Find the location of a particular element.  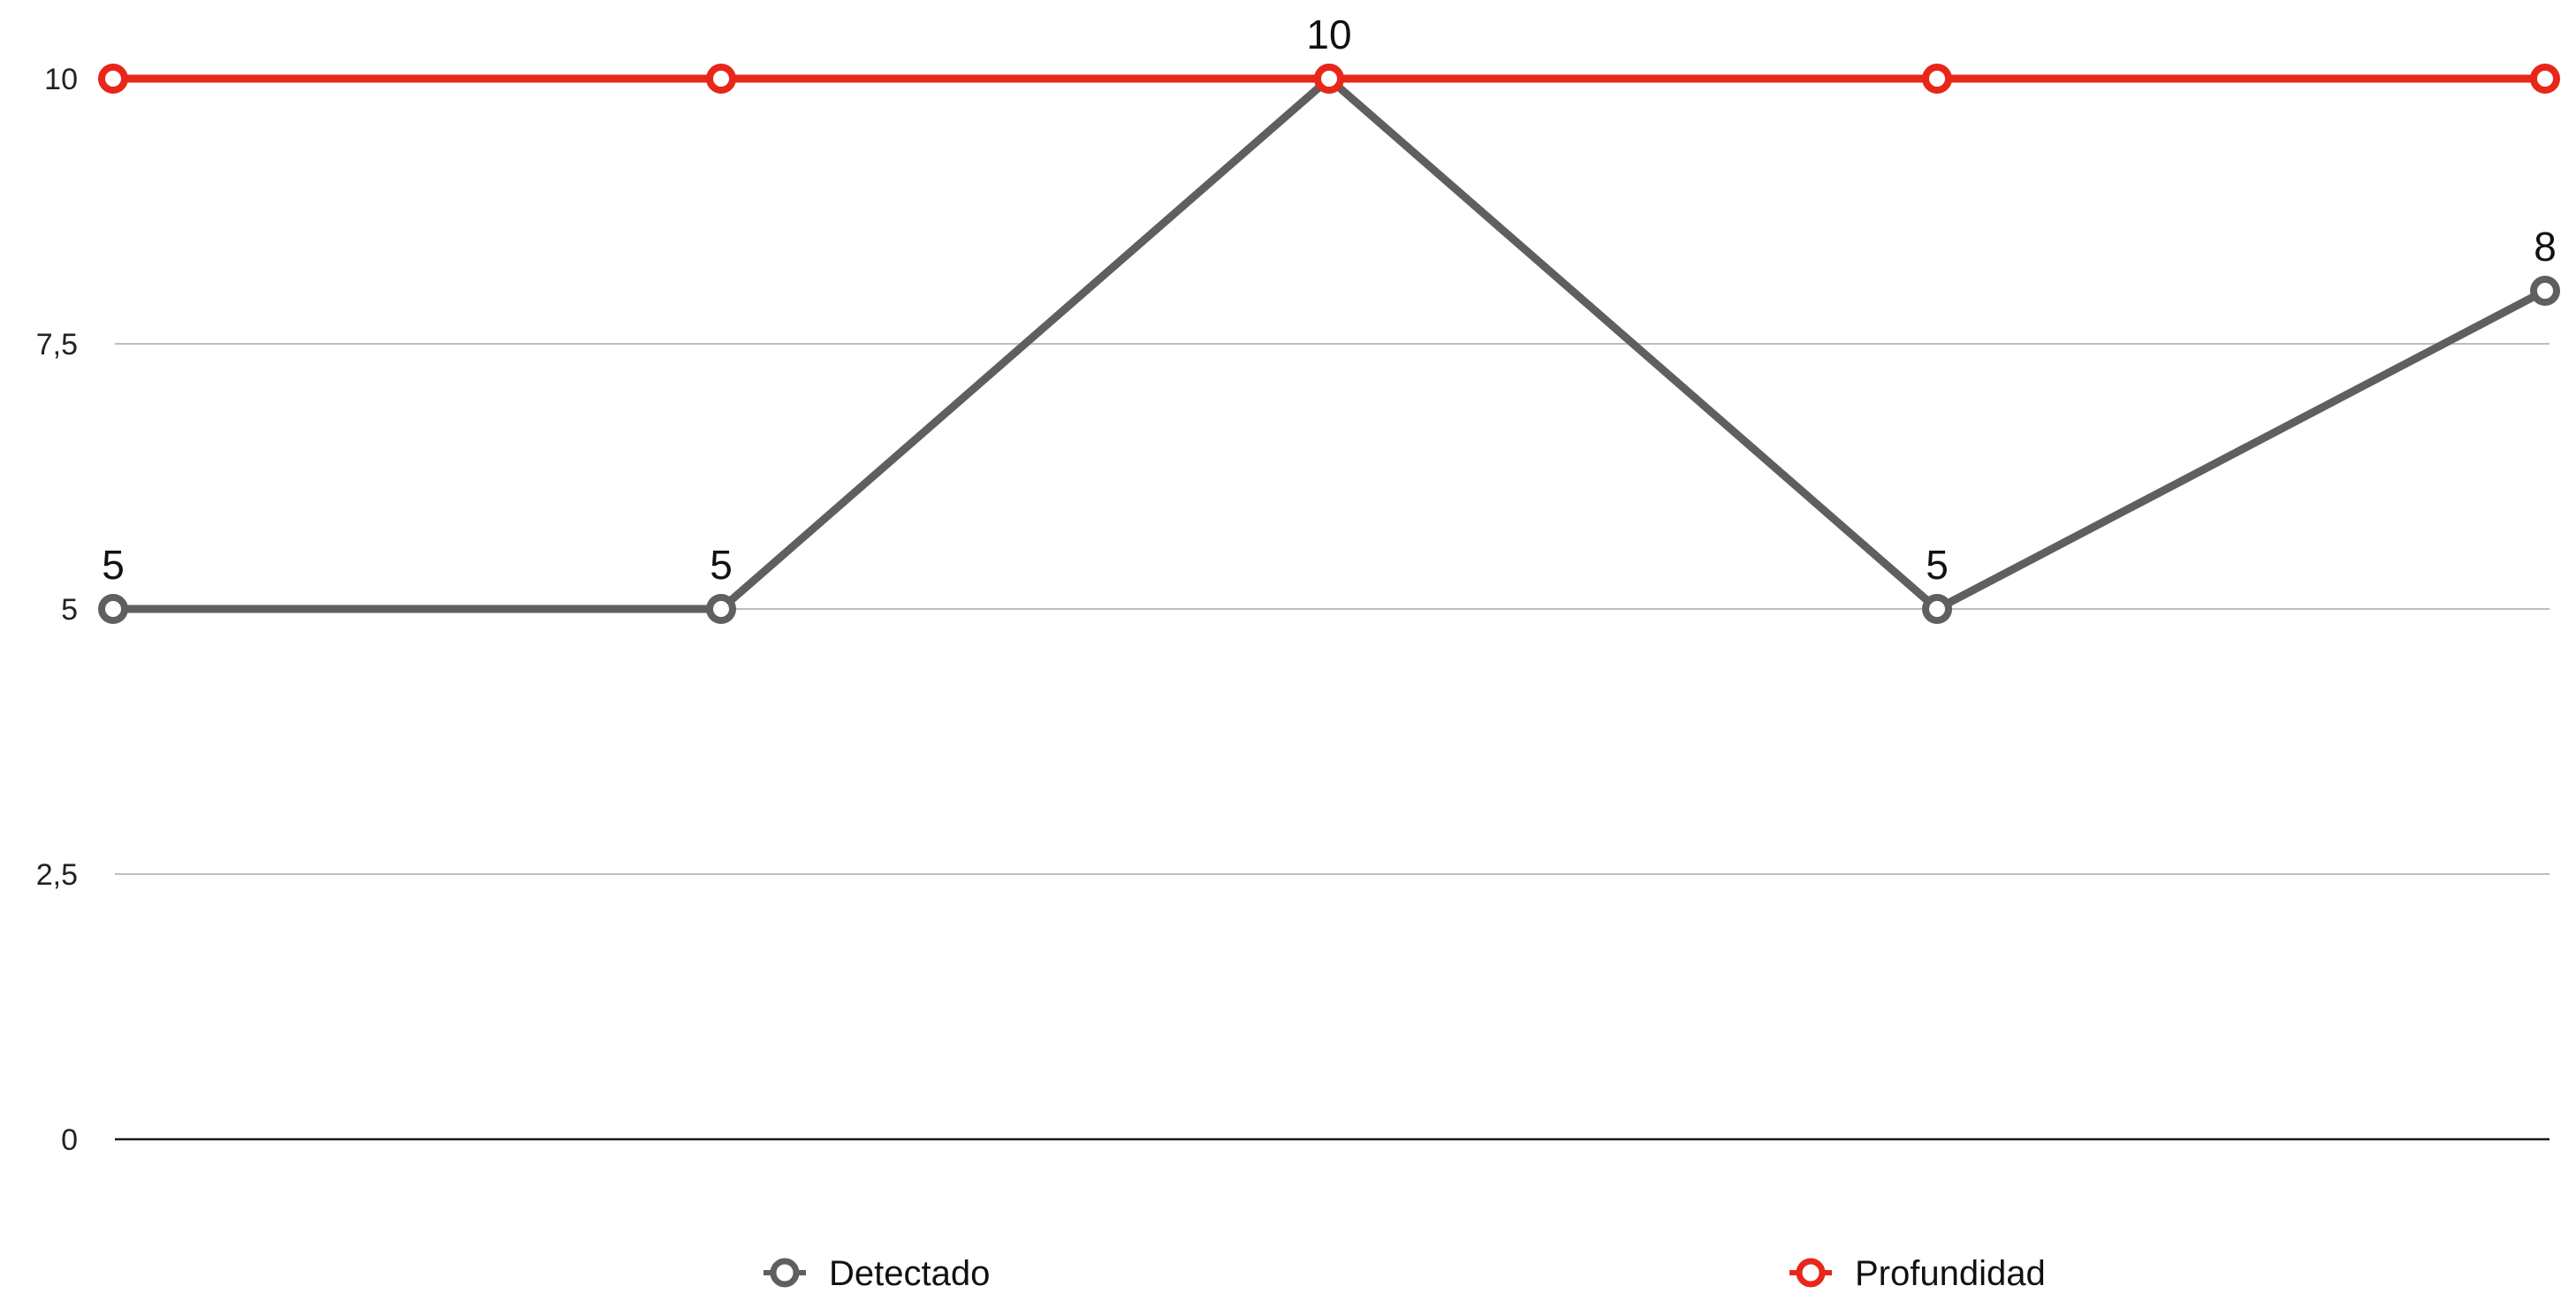

legend-item-detectado: Detectado is located at coordinates (877, 1274).